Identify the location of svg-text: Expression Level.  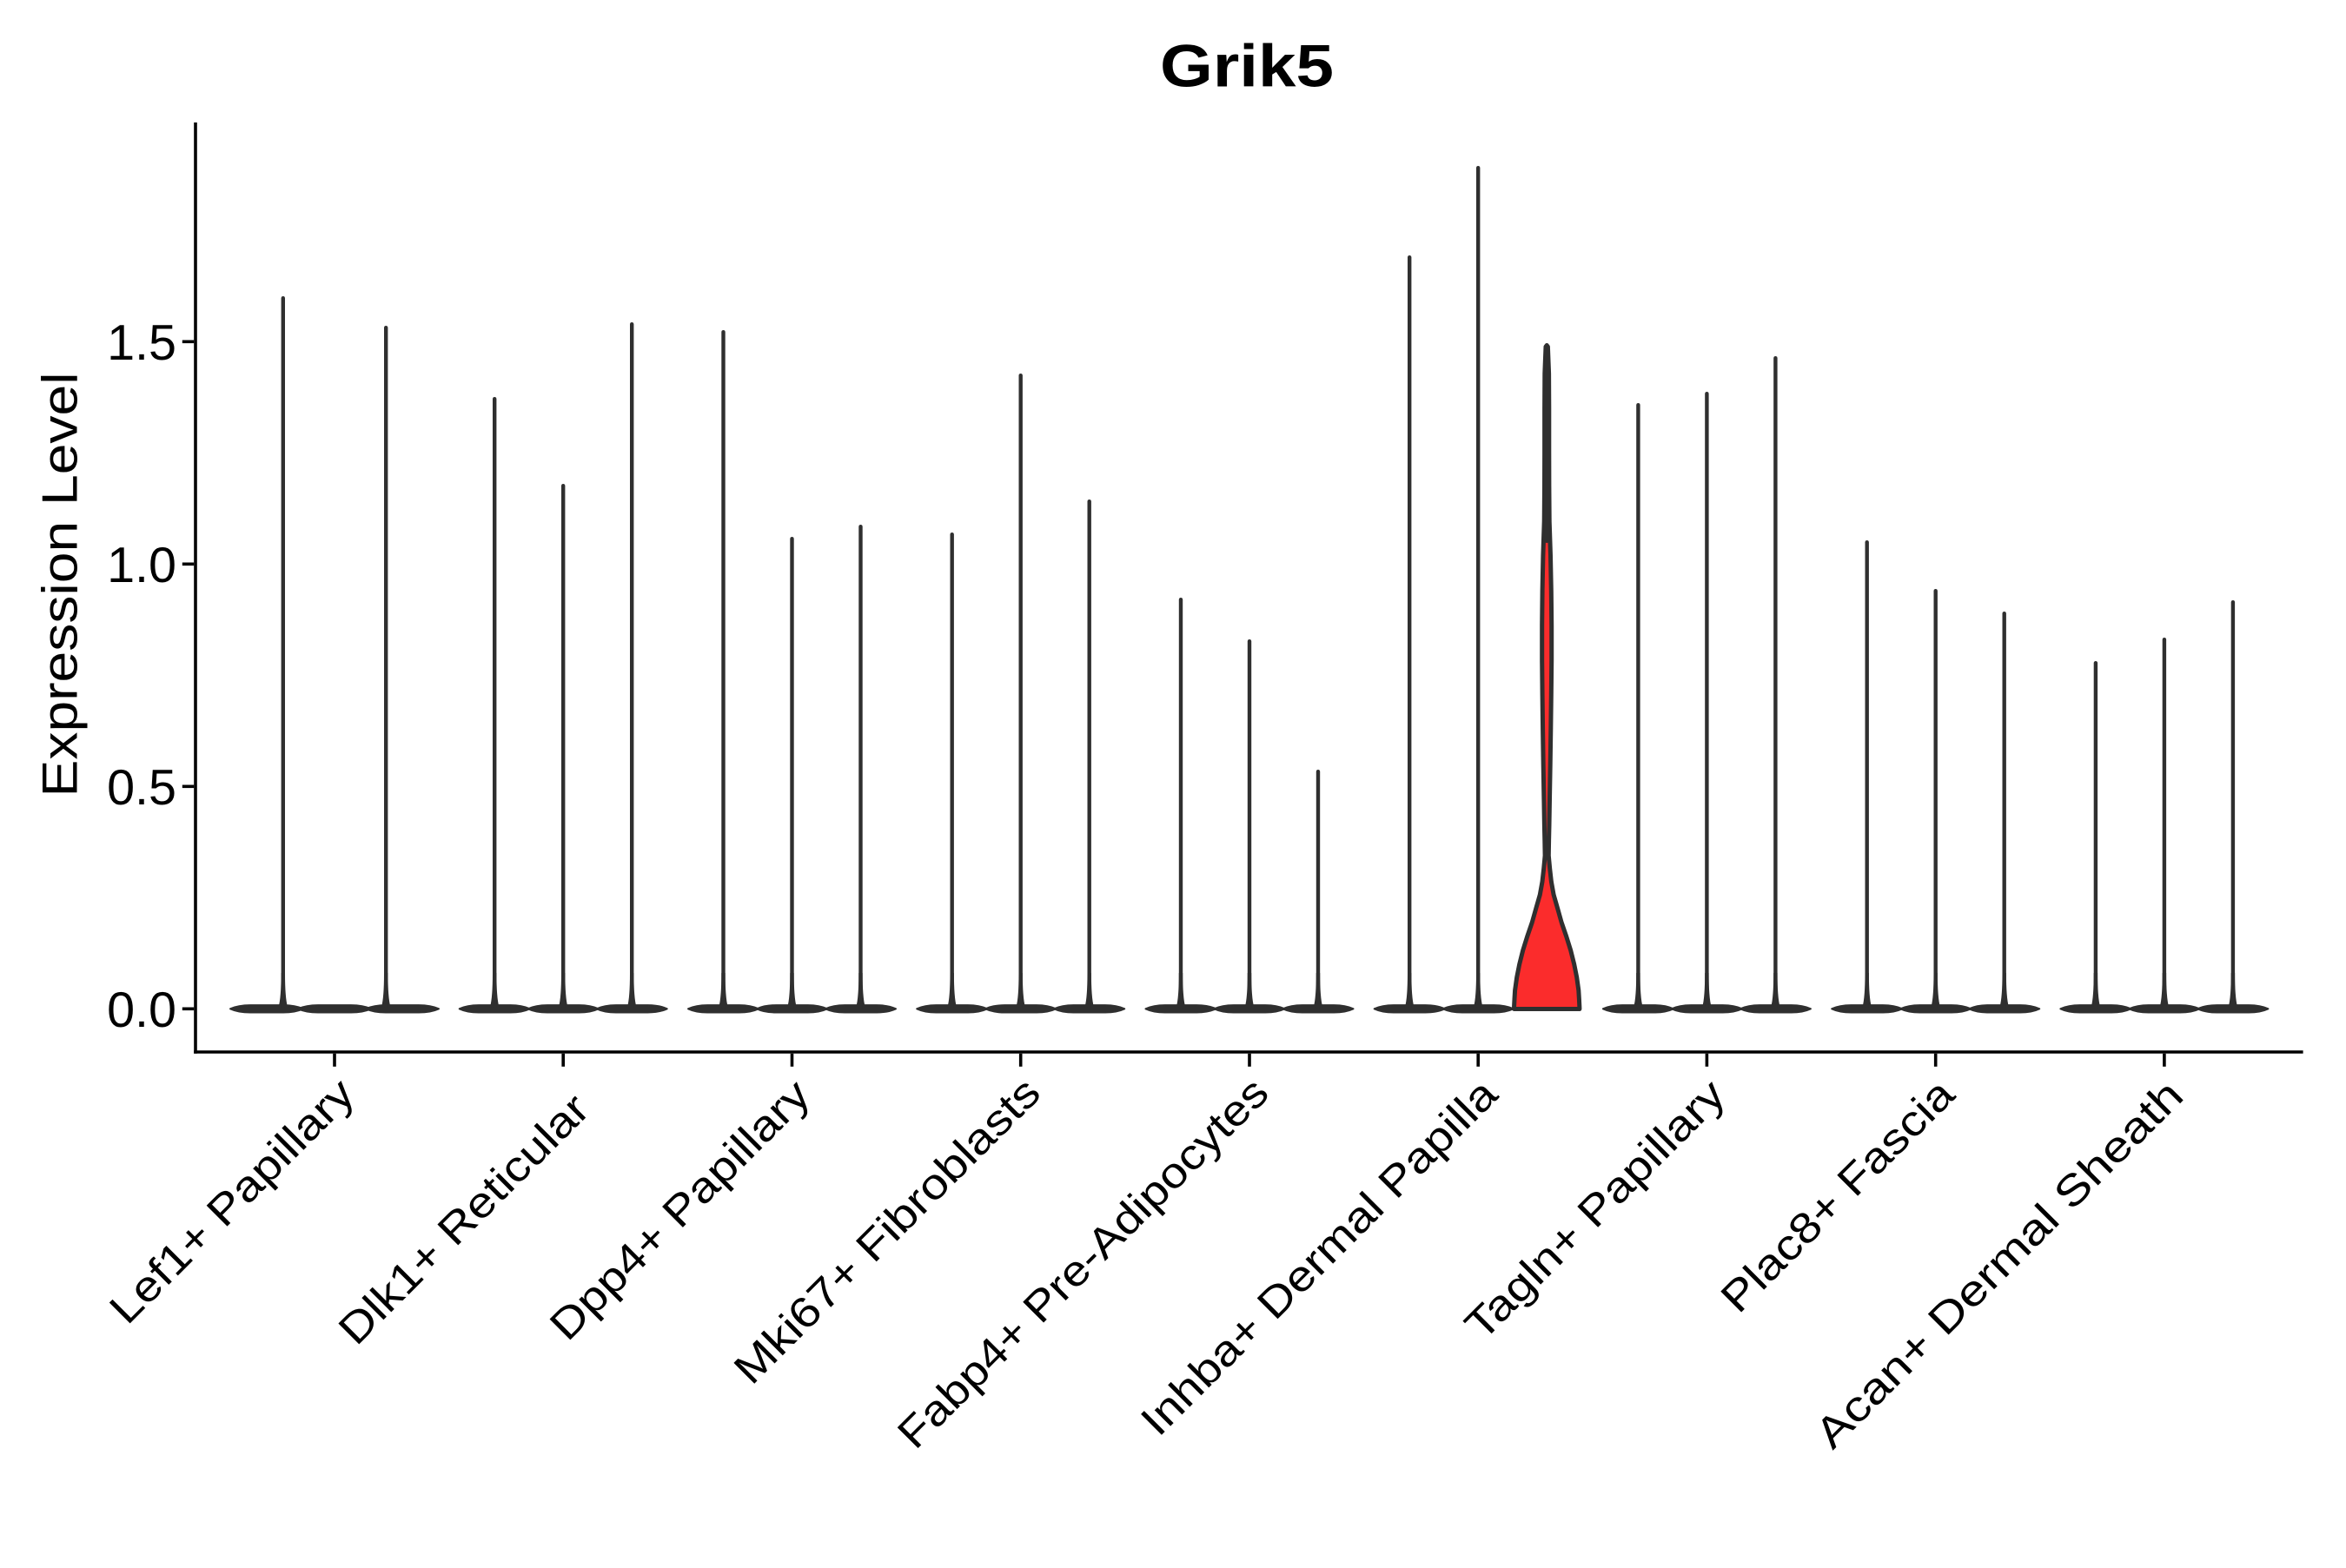
(61, 584).